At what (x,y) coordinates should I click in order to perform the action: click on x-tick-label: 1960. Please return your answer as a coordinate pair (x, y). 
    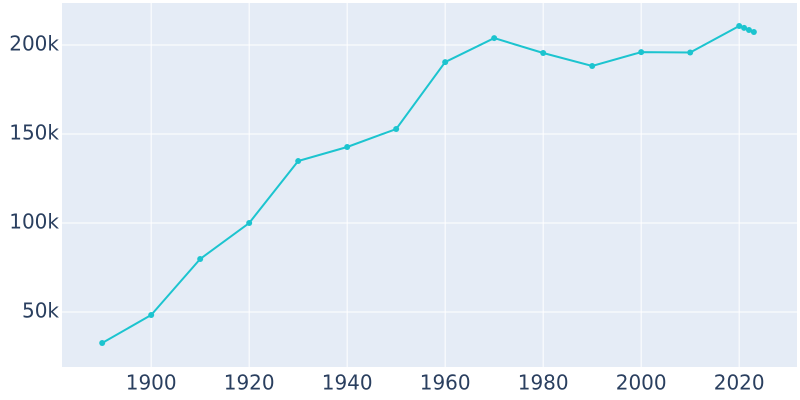
    Looking at the image, I should click on (445, 383).